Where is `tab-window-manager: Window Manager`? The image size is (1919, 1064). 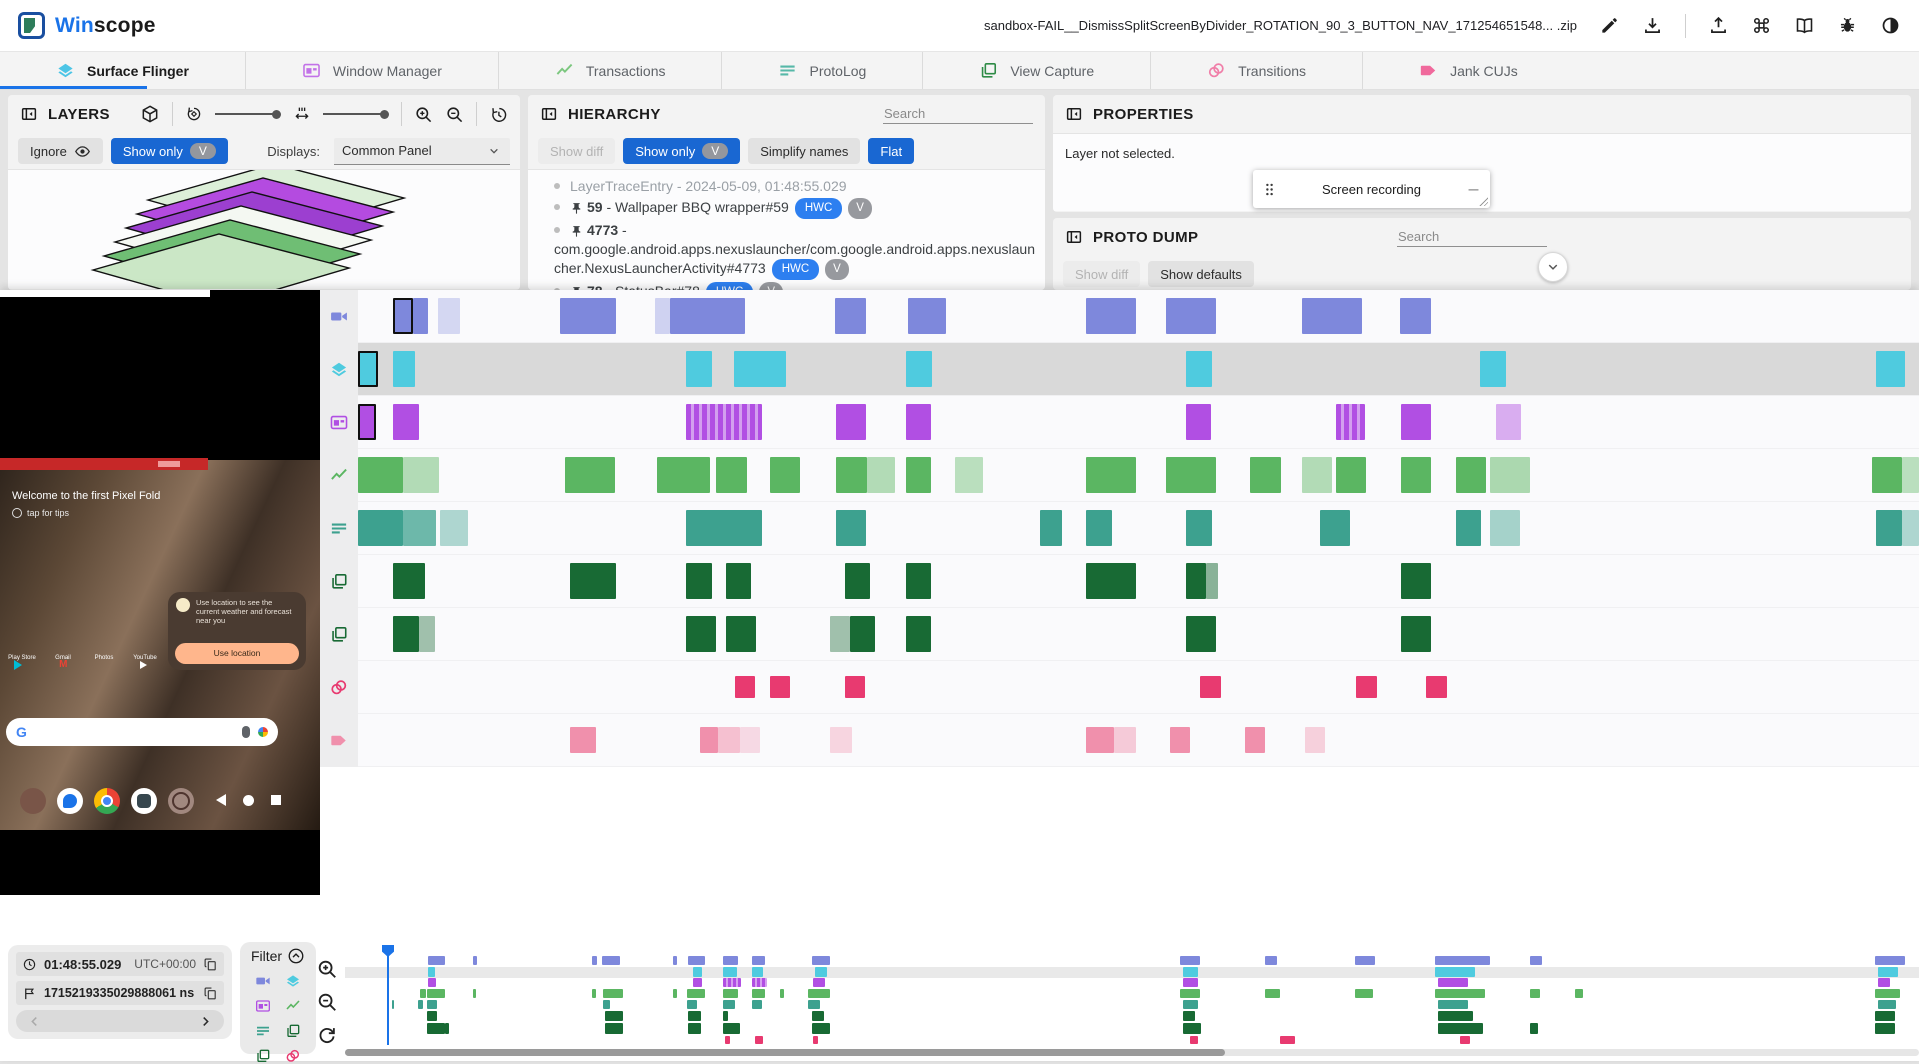 tab-window-manager: Window Manager is located at coordinates (371, 70).